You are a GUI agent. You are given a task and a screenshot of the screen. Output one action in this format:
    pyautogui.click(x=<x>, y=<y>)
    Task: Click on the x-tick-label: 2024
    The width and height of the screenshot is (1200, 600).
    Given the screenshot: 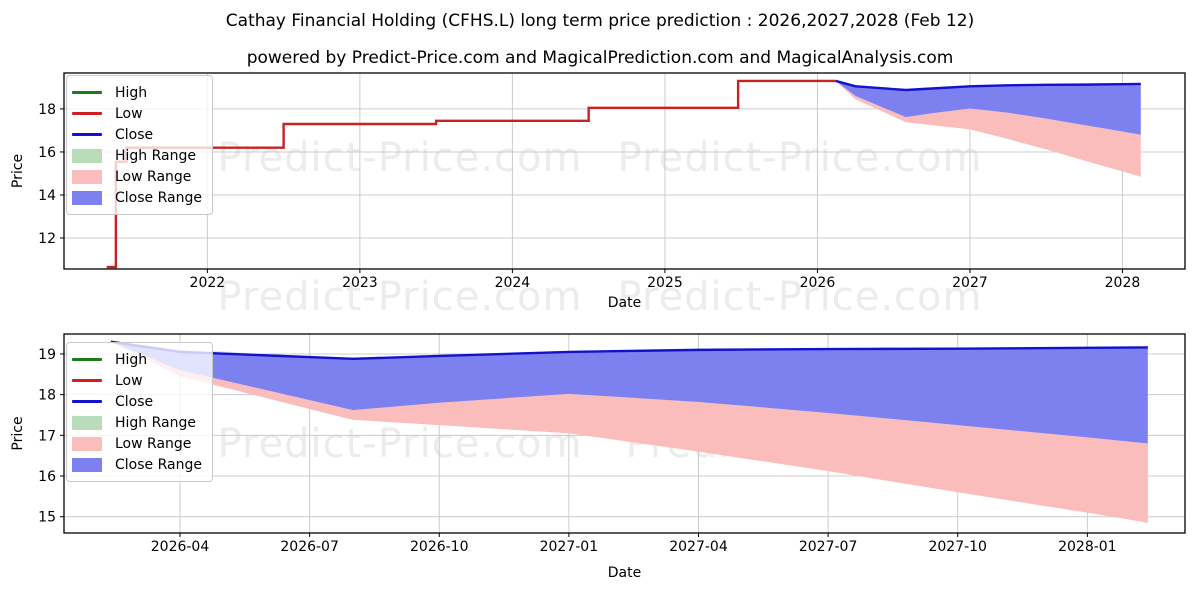 What is the action you would take?
    pyautogui.click(x=513, y=283)
    